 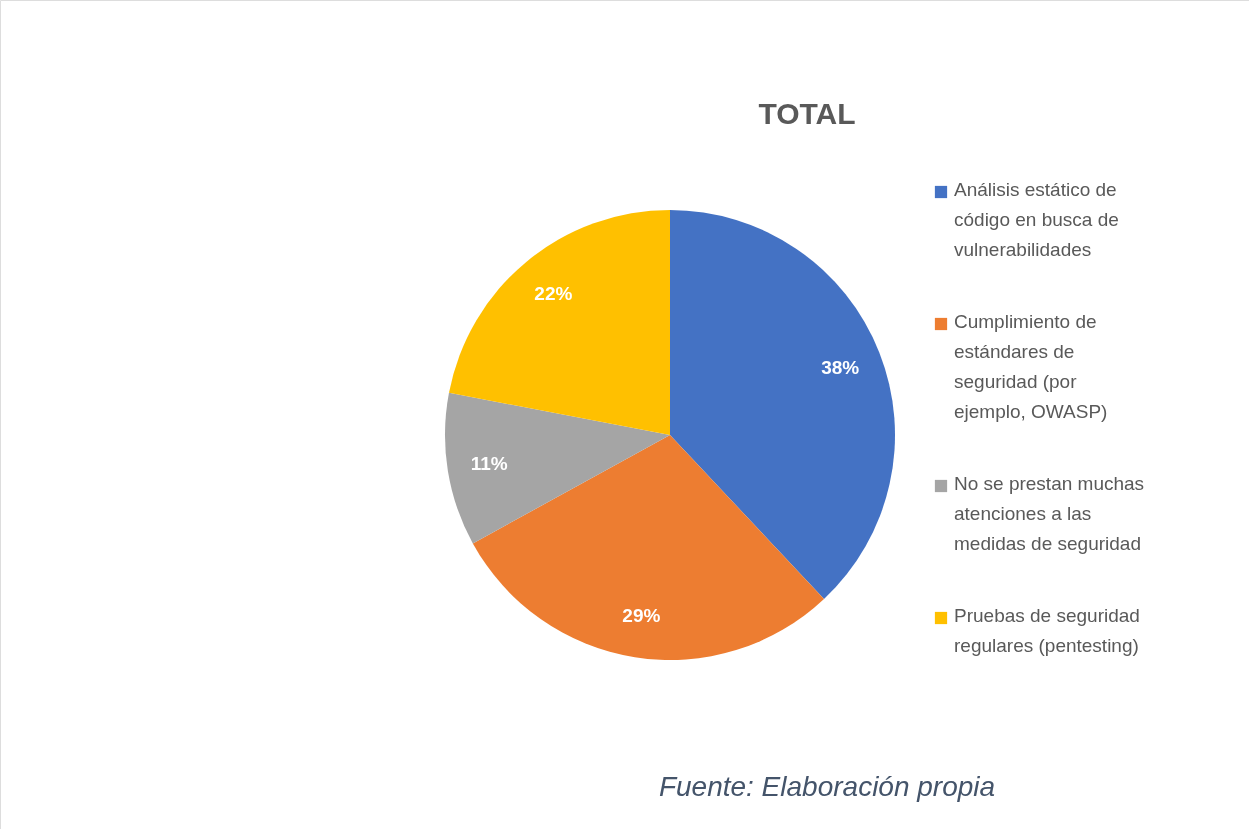 What do you see at coordinates (489, 463) in the screenshot?
I see `data-label: 11%` at bounding box center [489, 463].